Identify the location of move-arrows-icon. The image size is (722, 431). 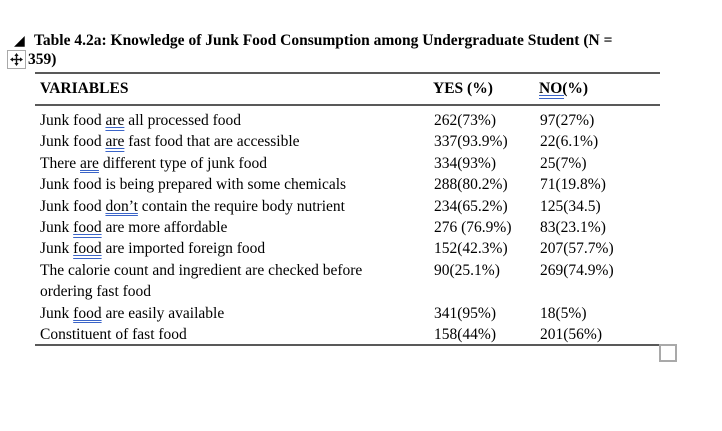
(16, 59).